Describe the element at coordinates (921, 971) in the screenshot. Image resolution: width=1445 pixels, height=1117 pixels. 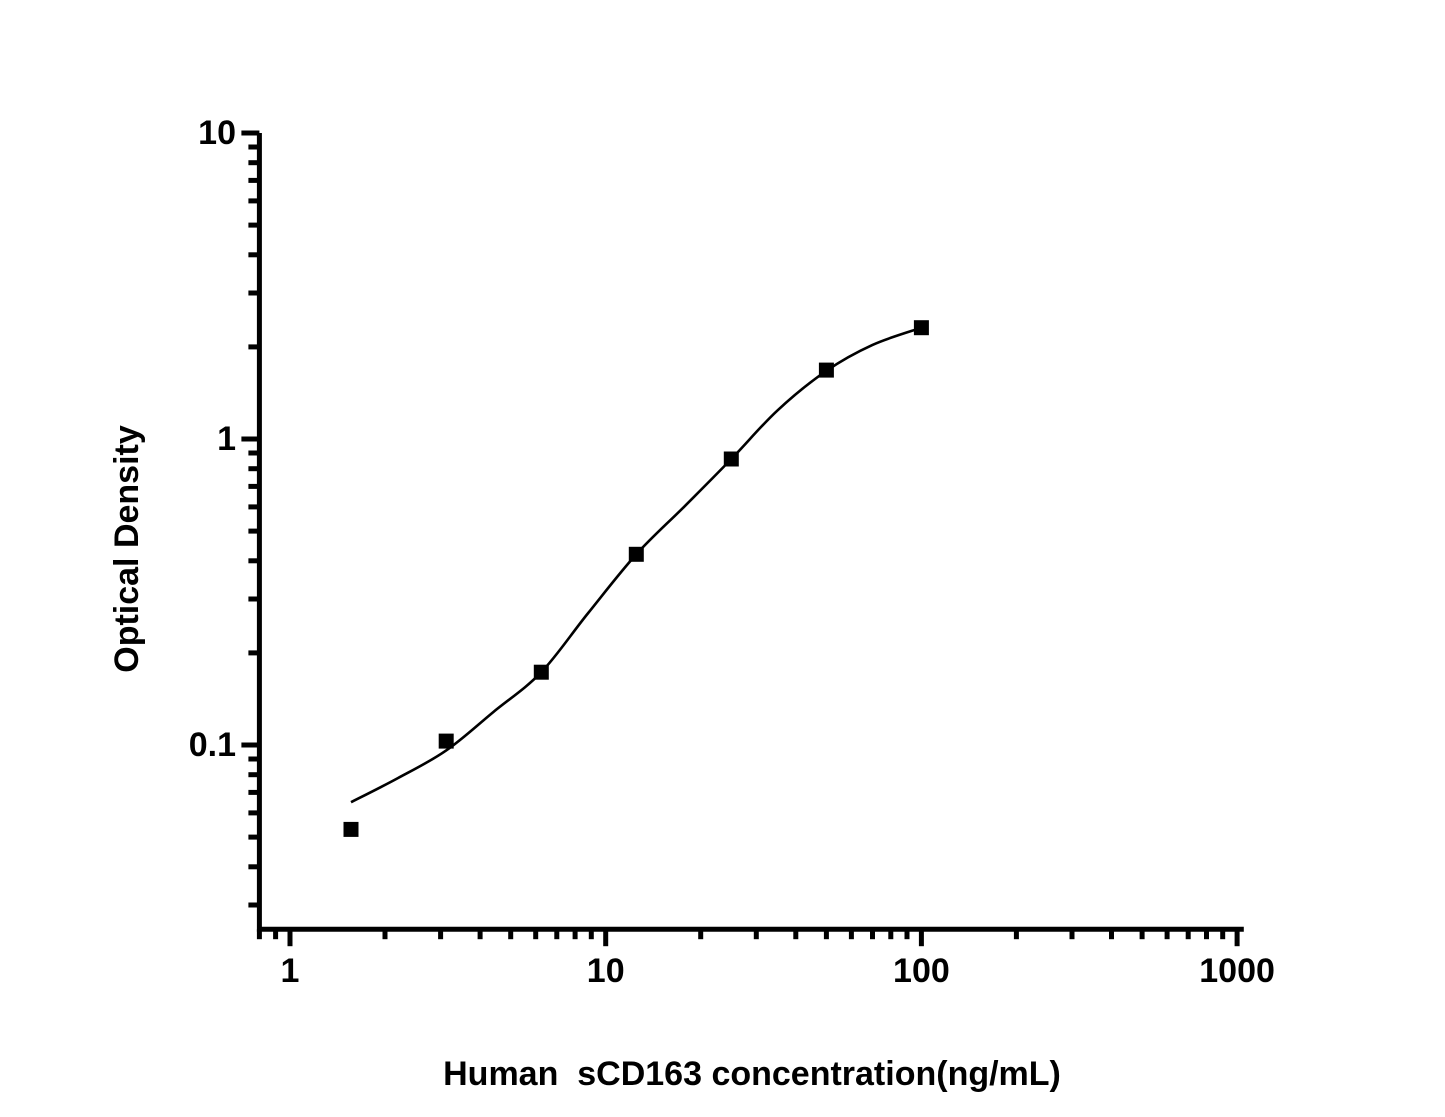
I see `x-axis-tick-label: 100` at that location.